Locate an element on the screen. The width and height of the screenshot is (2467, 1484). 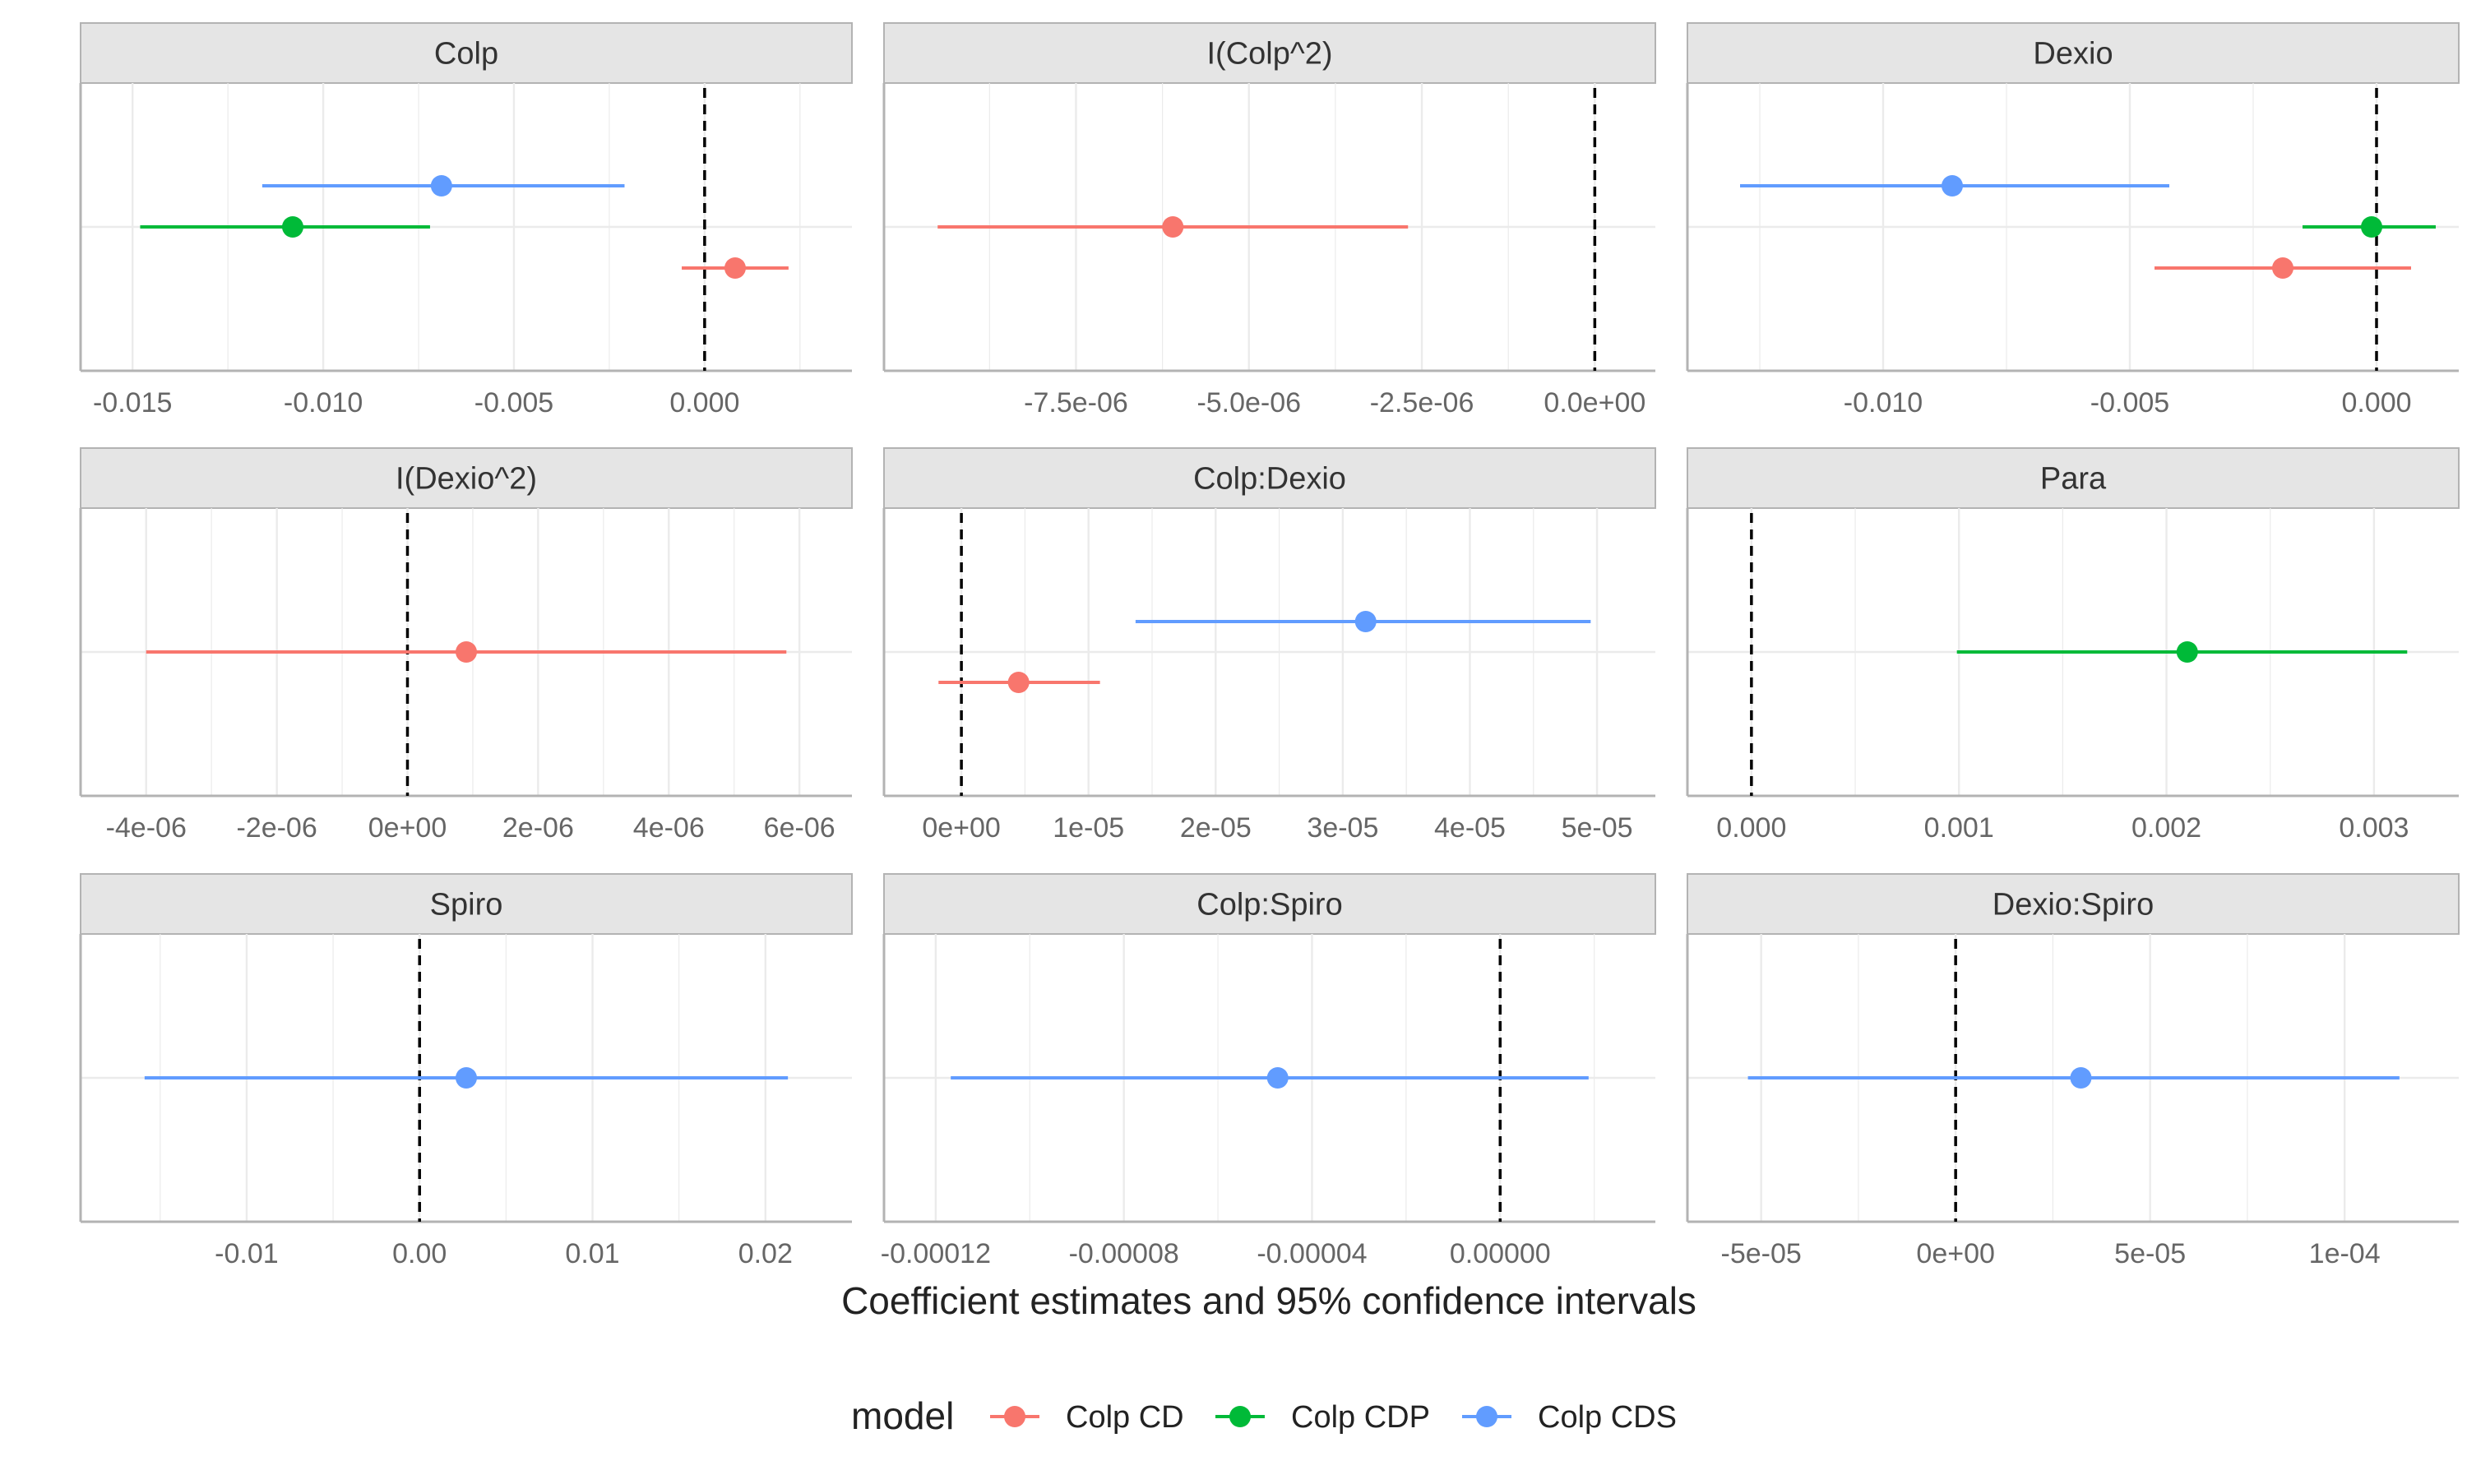
facet-title: I(Dexio^2) is located at coordinates (467, 480).